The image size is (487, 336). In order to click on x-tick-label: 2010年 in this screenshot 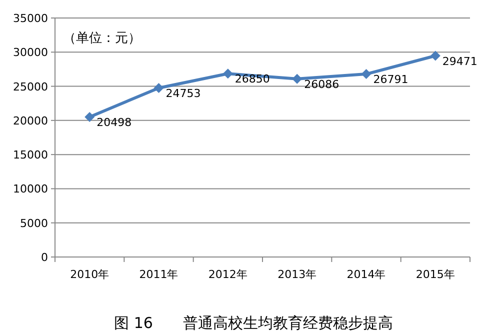, I will do `click(90, 274)`.